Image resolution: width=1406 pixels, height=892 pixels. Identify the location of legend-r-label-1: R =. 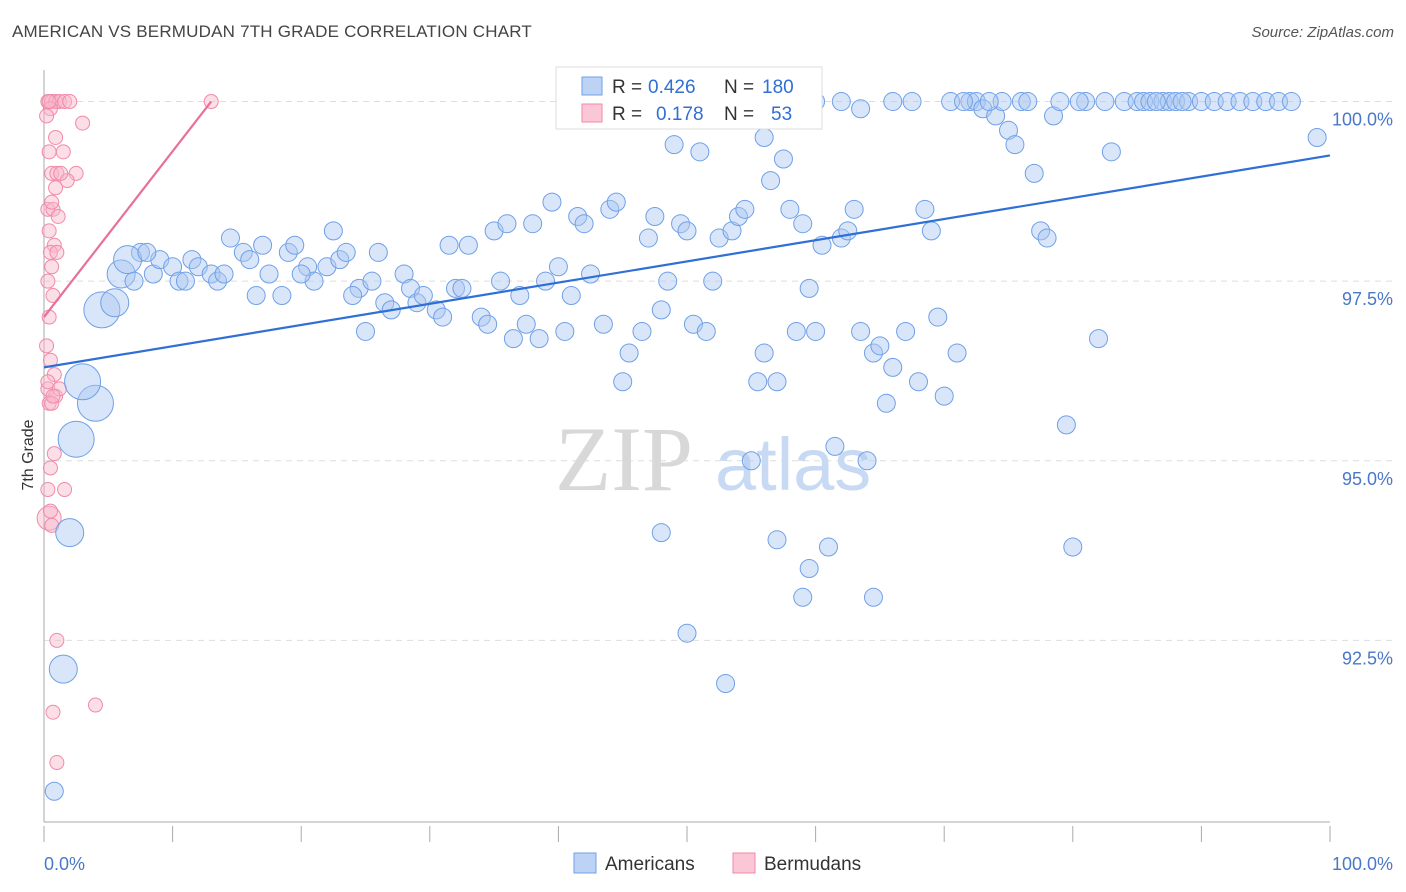
(627, 87).